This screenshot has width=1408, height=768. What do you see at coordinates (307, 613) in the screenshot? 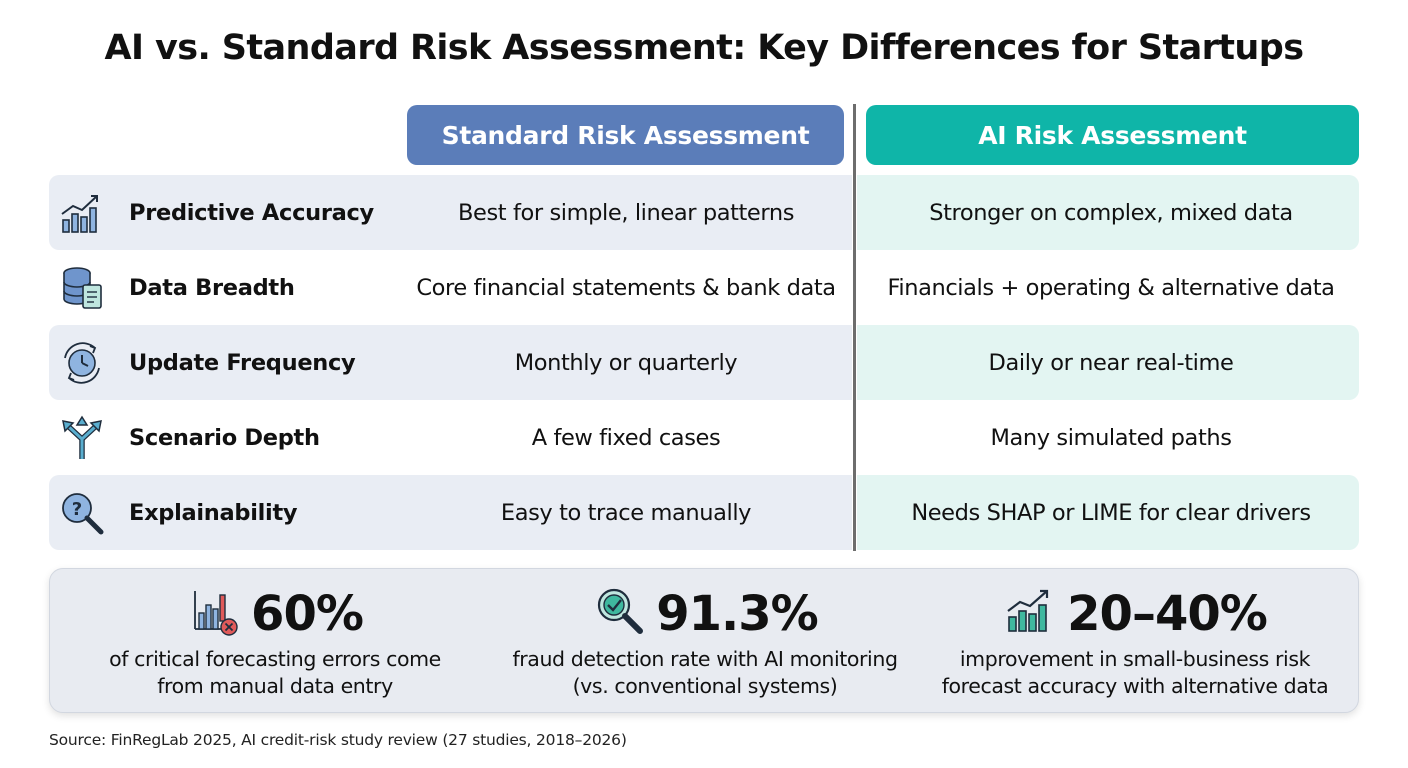
I see `stat-value: 60%` at bounding box center [307, 613].